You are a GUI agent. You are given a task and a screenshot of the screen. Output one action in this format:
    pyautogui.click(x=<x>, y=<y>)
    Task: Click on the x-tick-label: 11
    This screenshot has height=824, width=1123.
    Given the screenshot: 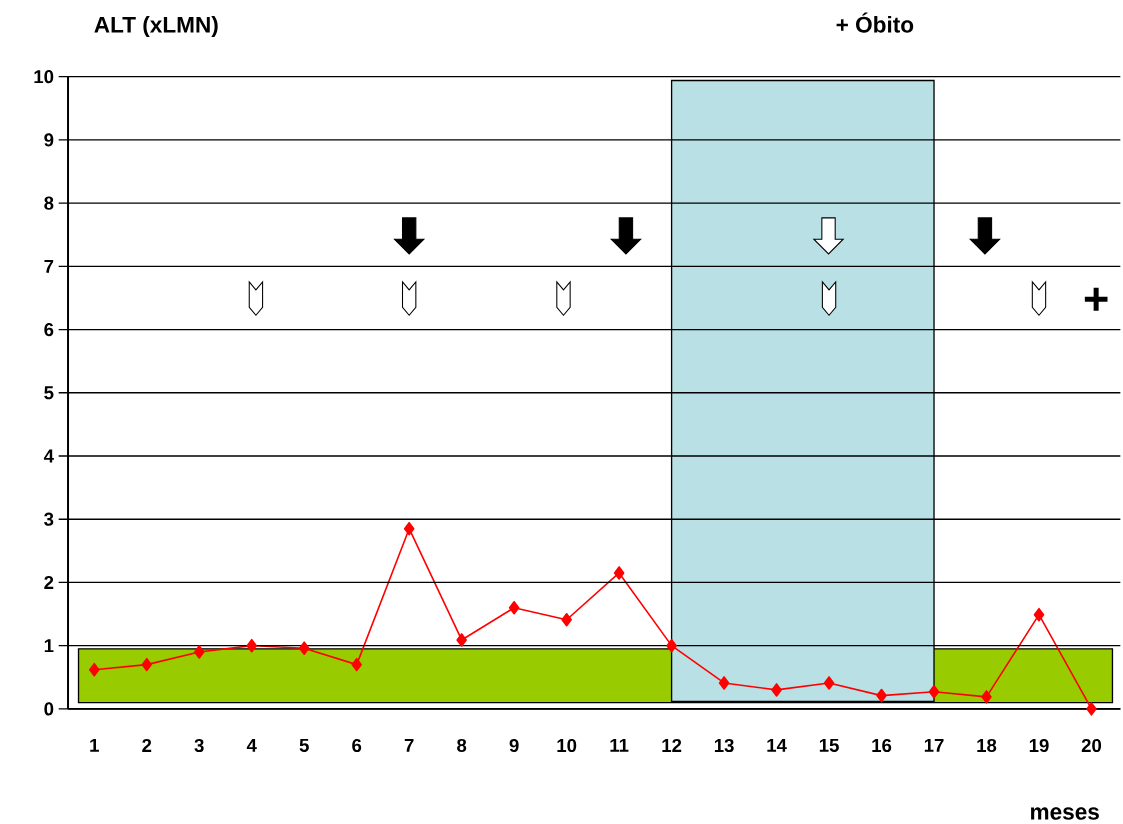 What is the action you would take?
    pyautogui.click(x=619, y=745)
    